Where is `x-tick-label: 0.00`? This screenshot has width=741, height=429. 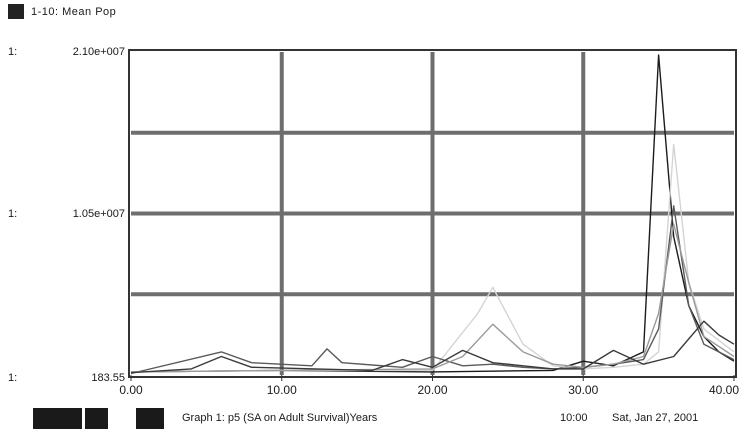 x-tick-label: 0.00 is located at coordinates (131, 390).